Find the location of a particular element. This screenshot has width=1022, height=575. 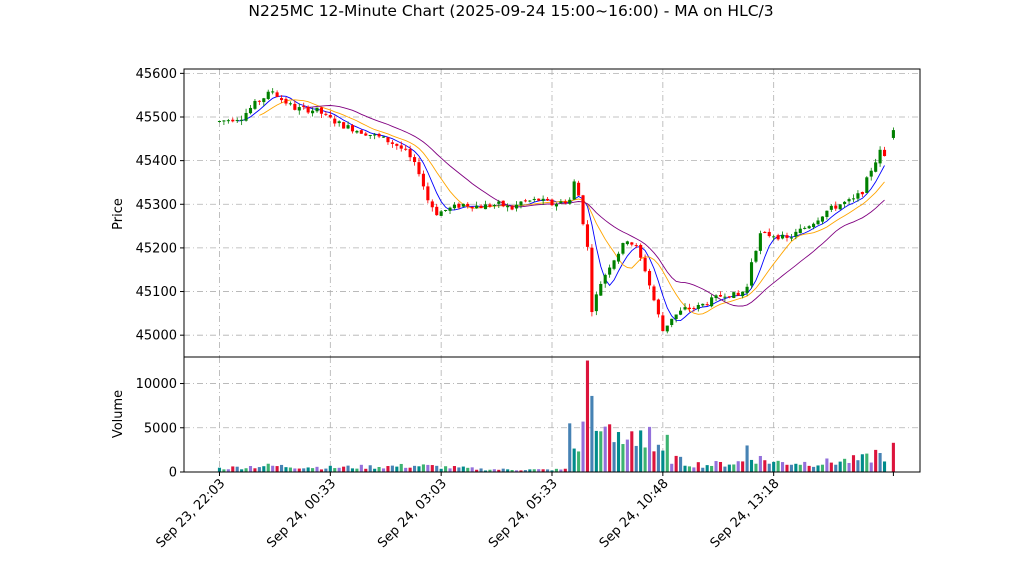

x-tick-label: Sep 24, 05:33 is located at coordinates (523, 513).